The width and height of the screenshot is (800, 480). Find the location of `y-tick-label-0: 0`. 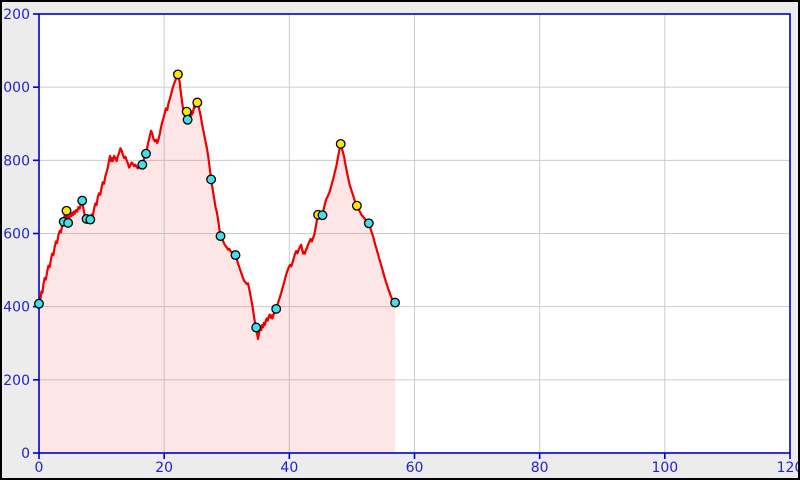

y-tick-label-0: 0 is located at coordinates (25, 454).